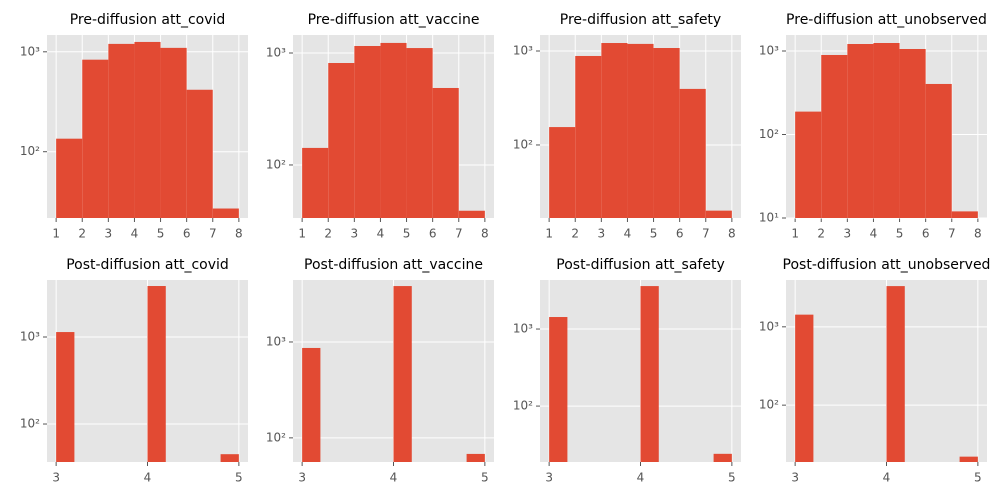 The width and height of the screenshot is (1000, 500). What do you see at coordinates (393, 265) in the screenshot?
I see `subplot-title: Post-diffusion att_vaccine` at bounding box center [393, 265].